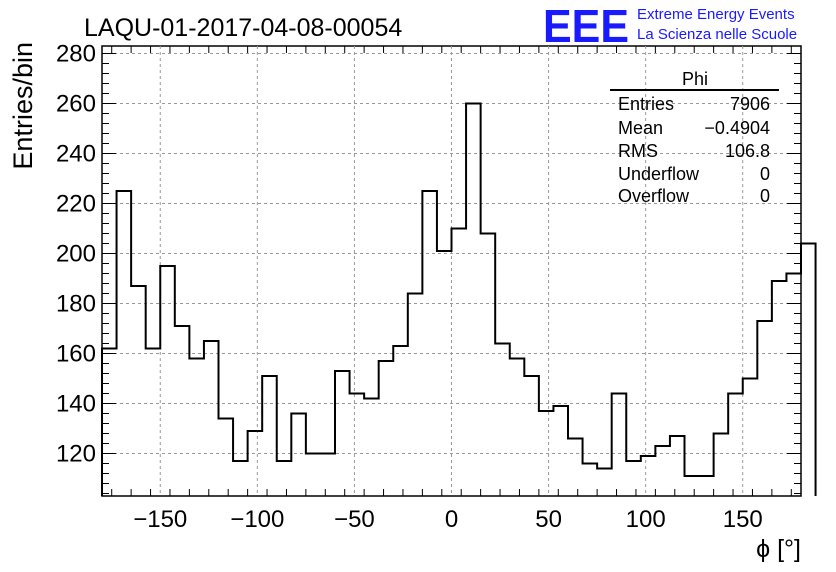 Image resolution: width=836 pixels, height=572 pixels. What do you see at coordinates (659, 174) in the screenshot?
I see `stats-label-underflow: Underflow` at bounding box center [659, 174].